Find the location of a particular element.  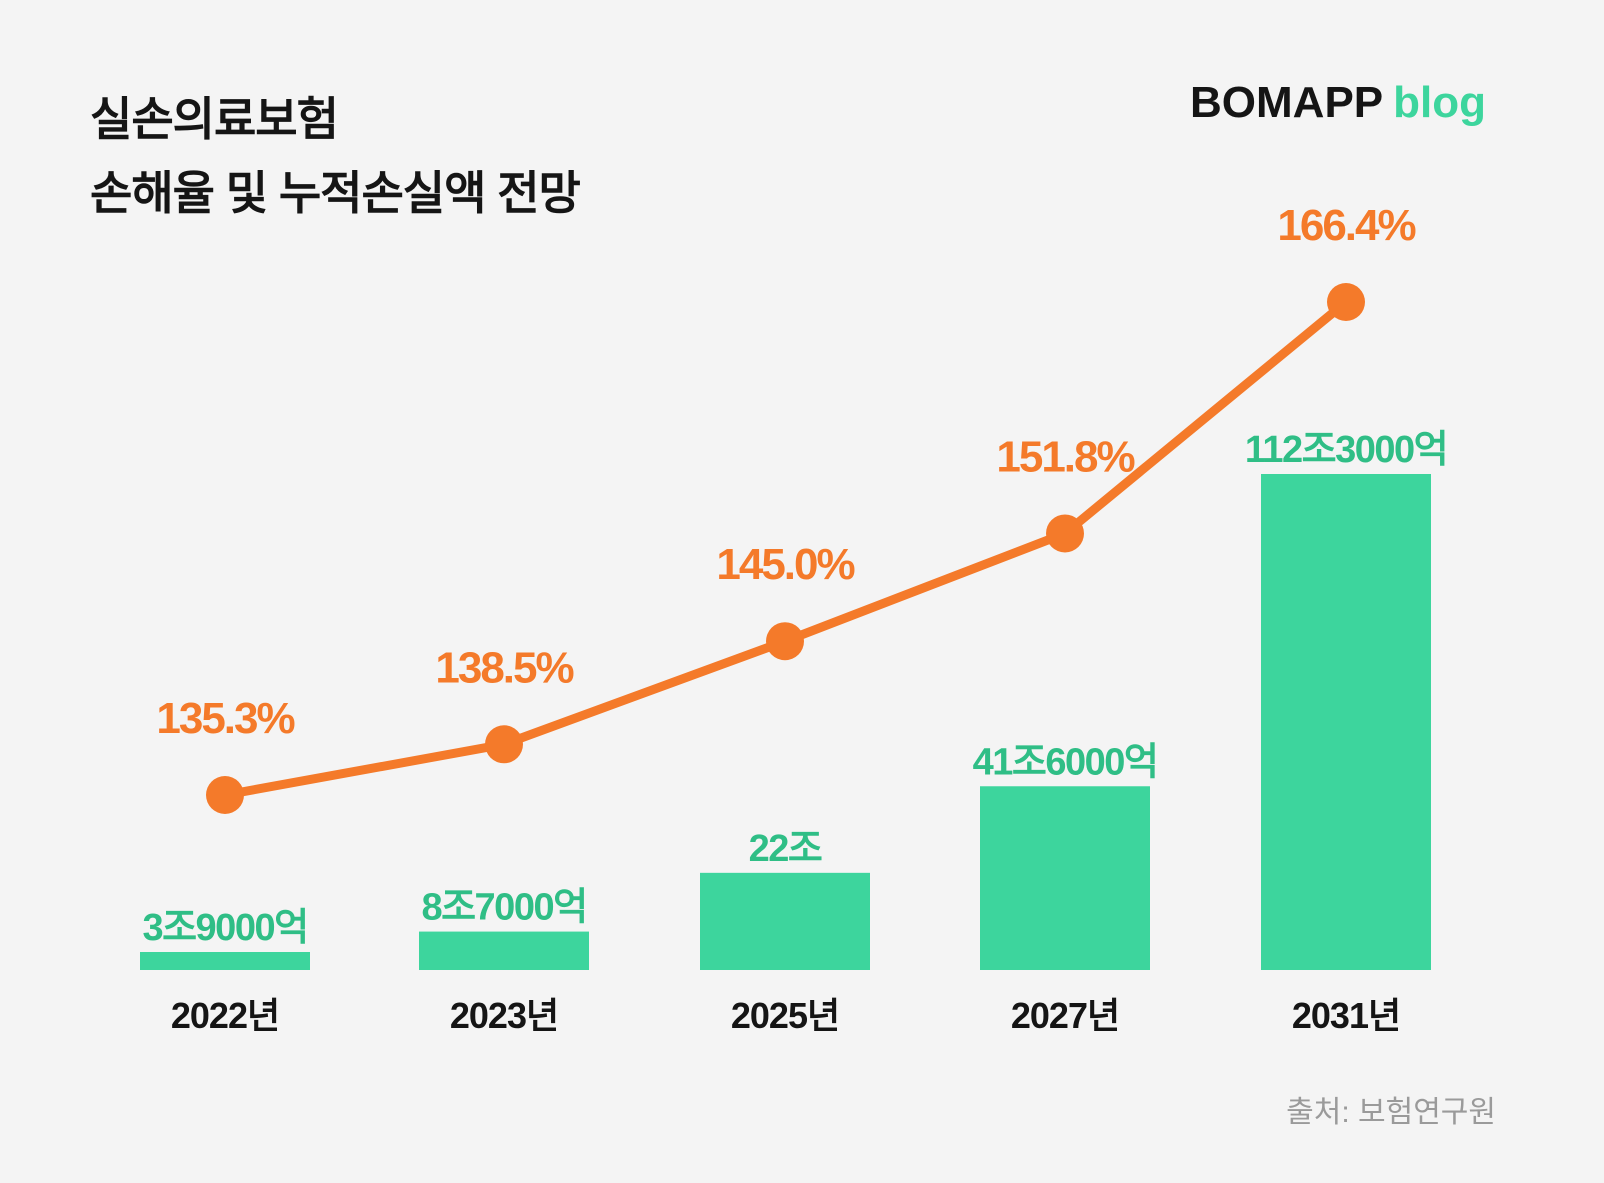

line-value-label-2: 145.0% is located at coordinates (785, 564).